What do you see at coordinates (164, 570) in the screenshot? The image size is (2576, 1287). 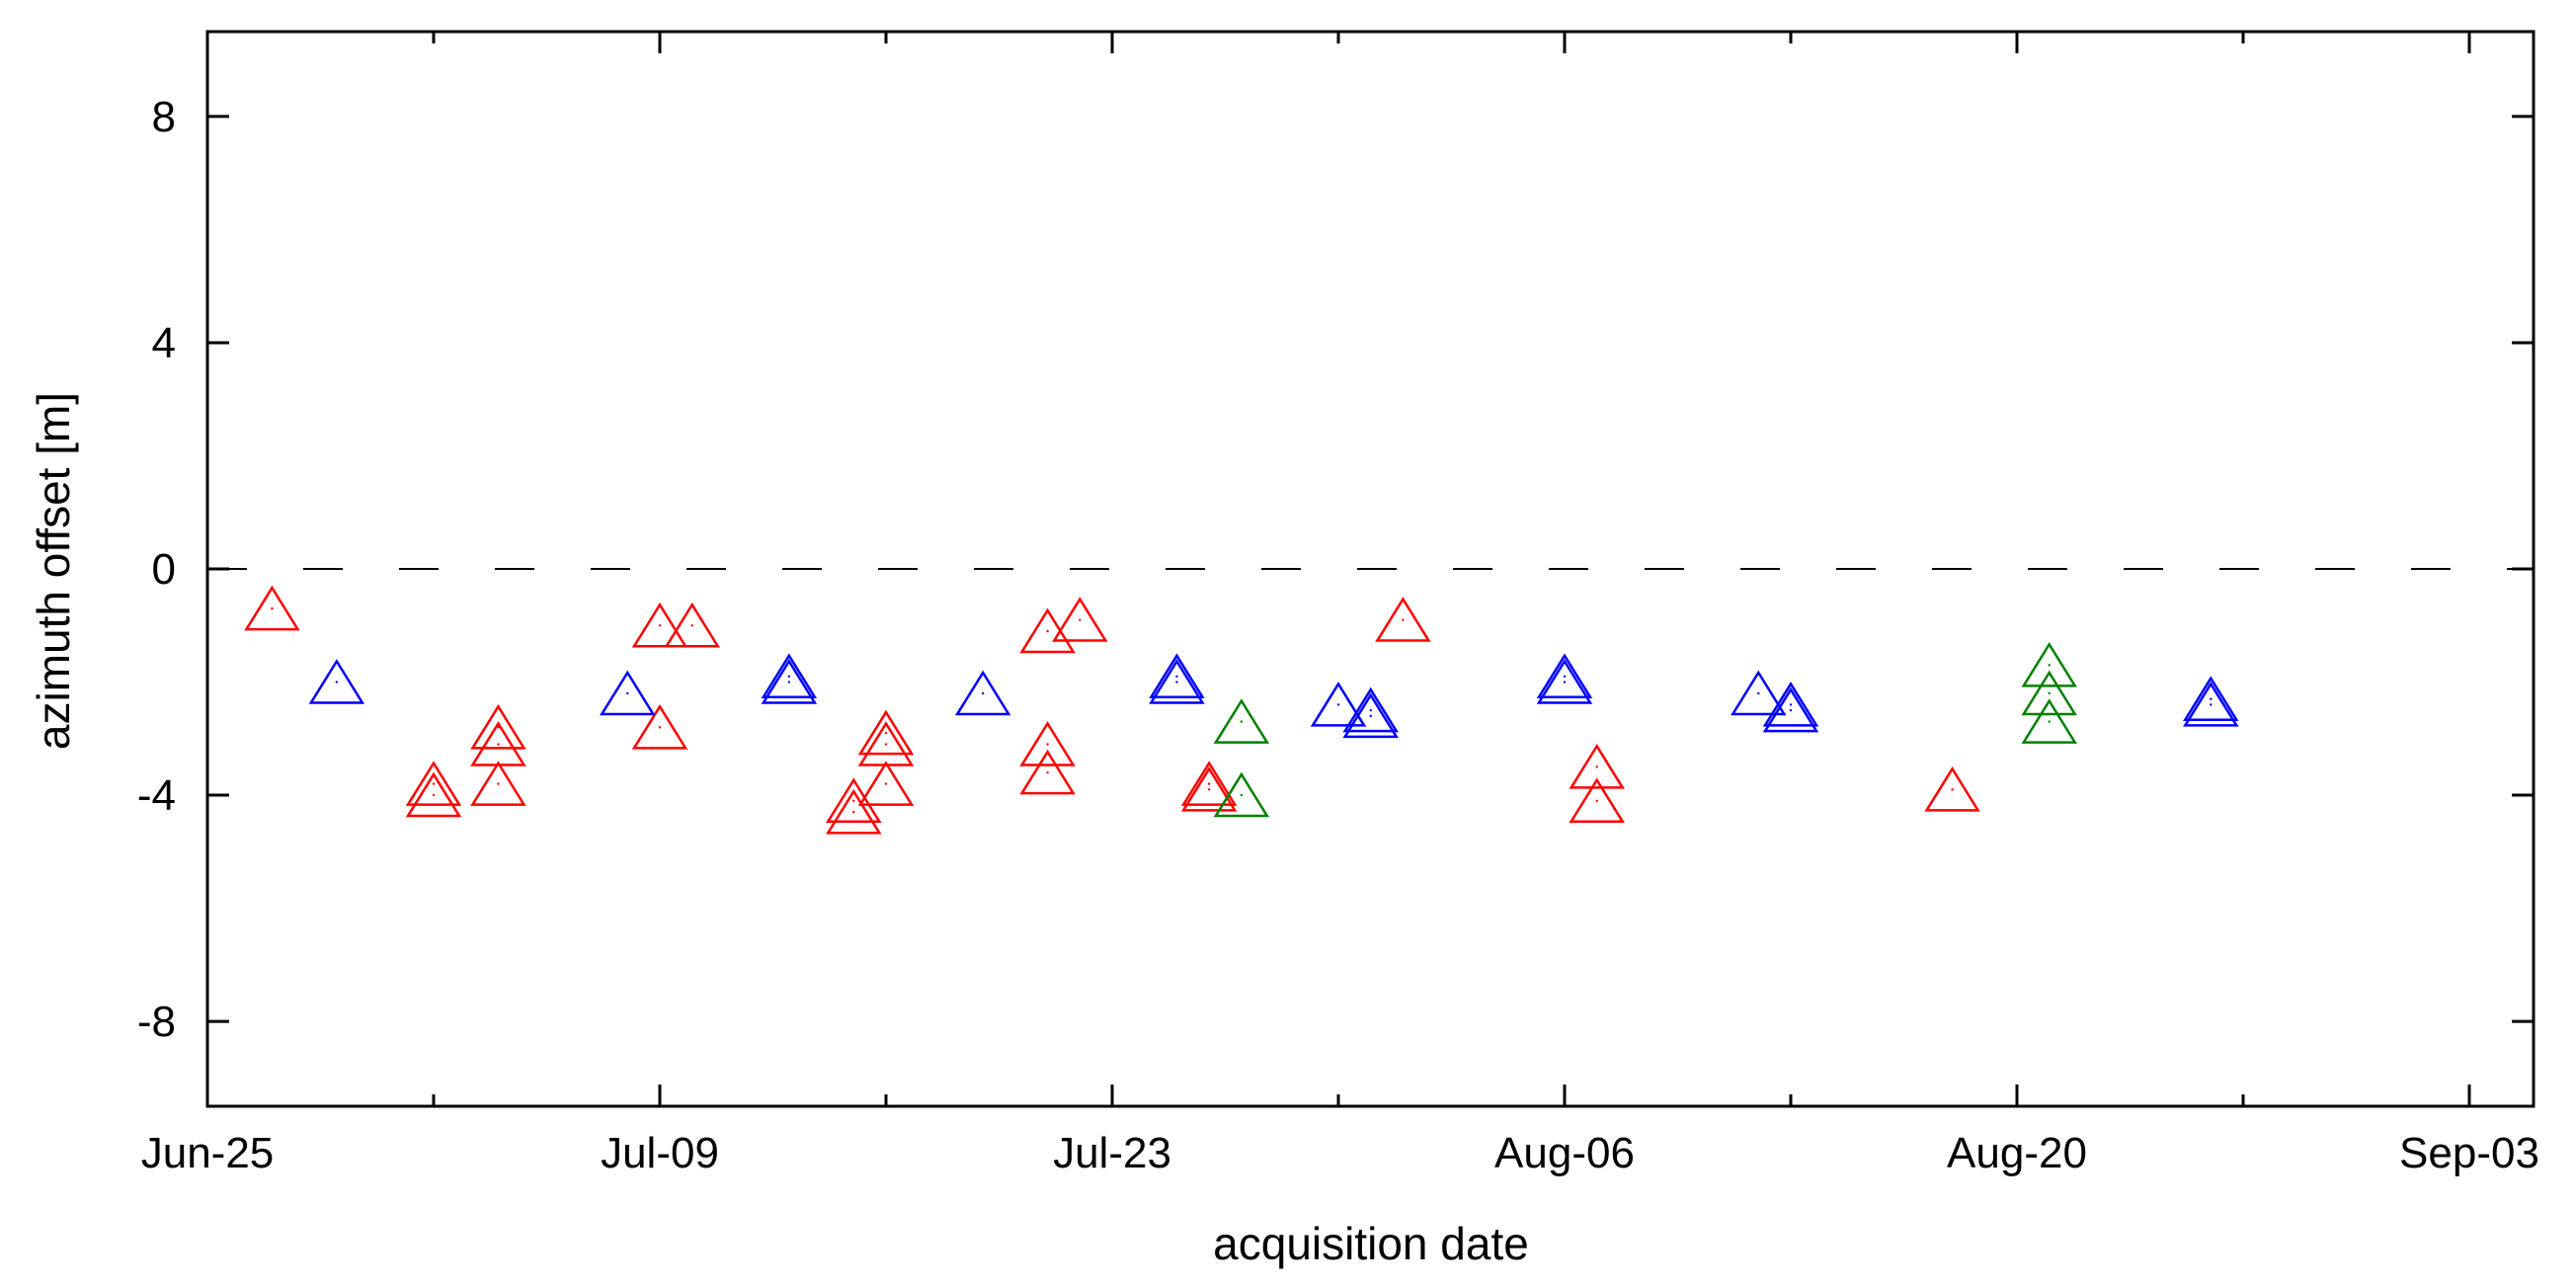 I see `y-tick-label: 0` at bounding box center [164, 570].